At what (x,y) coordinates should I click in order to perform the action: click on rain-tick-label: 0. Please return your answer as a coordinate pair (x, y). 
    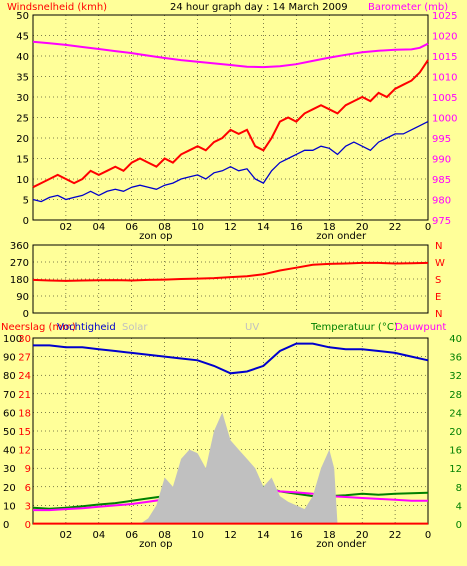
    Looking at the image, I should click on (28, 525).